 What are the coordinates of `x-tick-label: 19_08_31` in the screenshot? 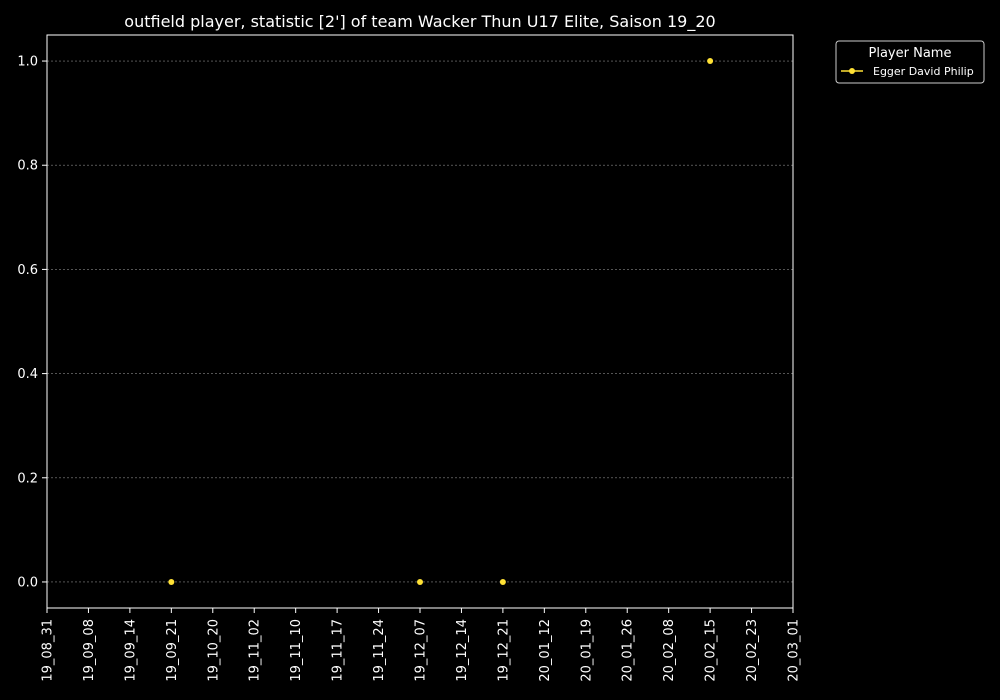 It's located at (48, 650).